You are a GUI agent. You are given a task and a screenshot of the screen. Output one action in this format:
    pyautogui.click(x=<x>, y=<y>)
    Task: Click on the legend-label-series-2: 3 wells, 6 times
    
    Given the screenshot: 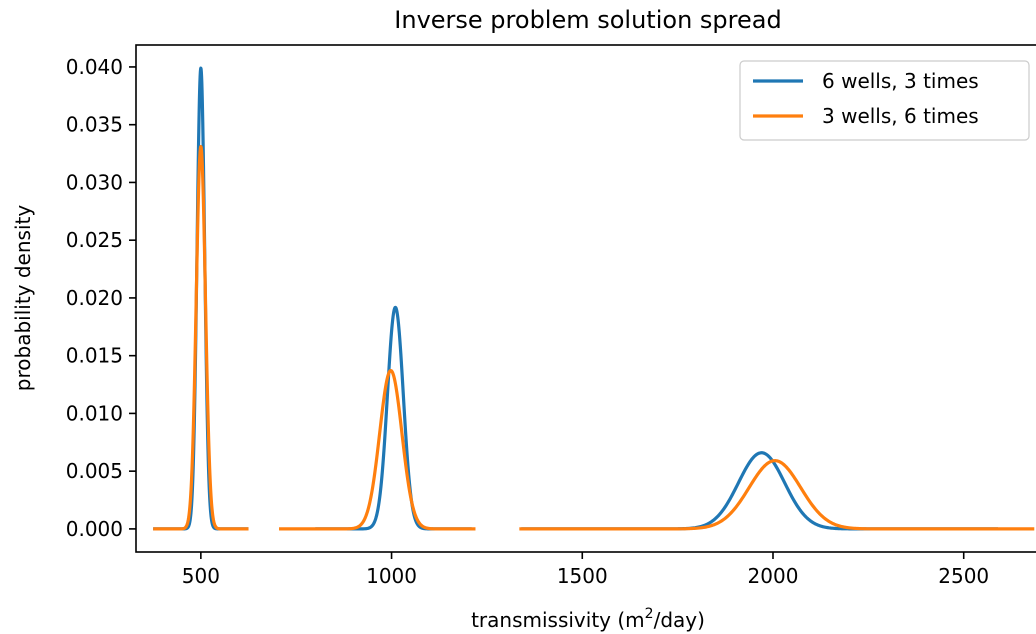 What is the action you would take?
    pyautogui.click(x=900, y=116)
    